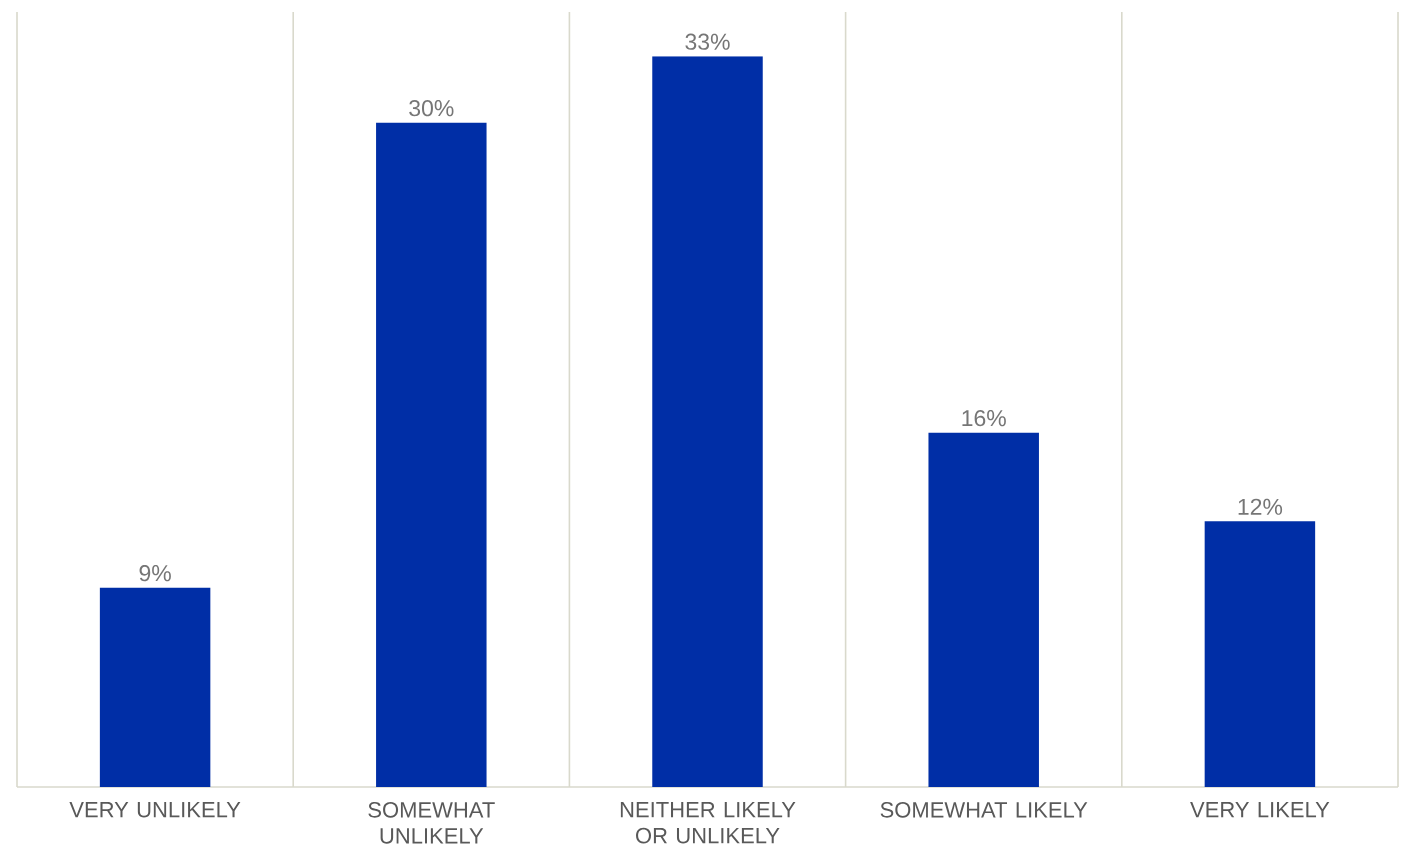  I want to click on x-tick-label: SOMEWHAT LIKELY, so click(984, 810).